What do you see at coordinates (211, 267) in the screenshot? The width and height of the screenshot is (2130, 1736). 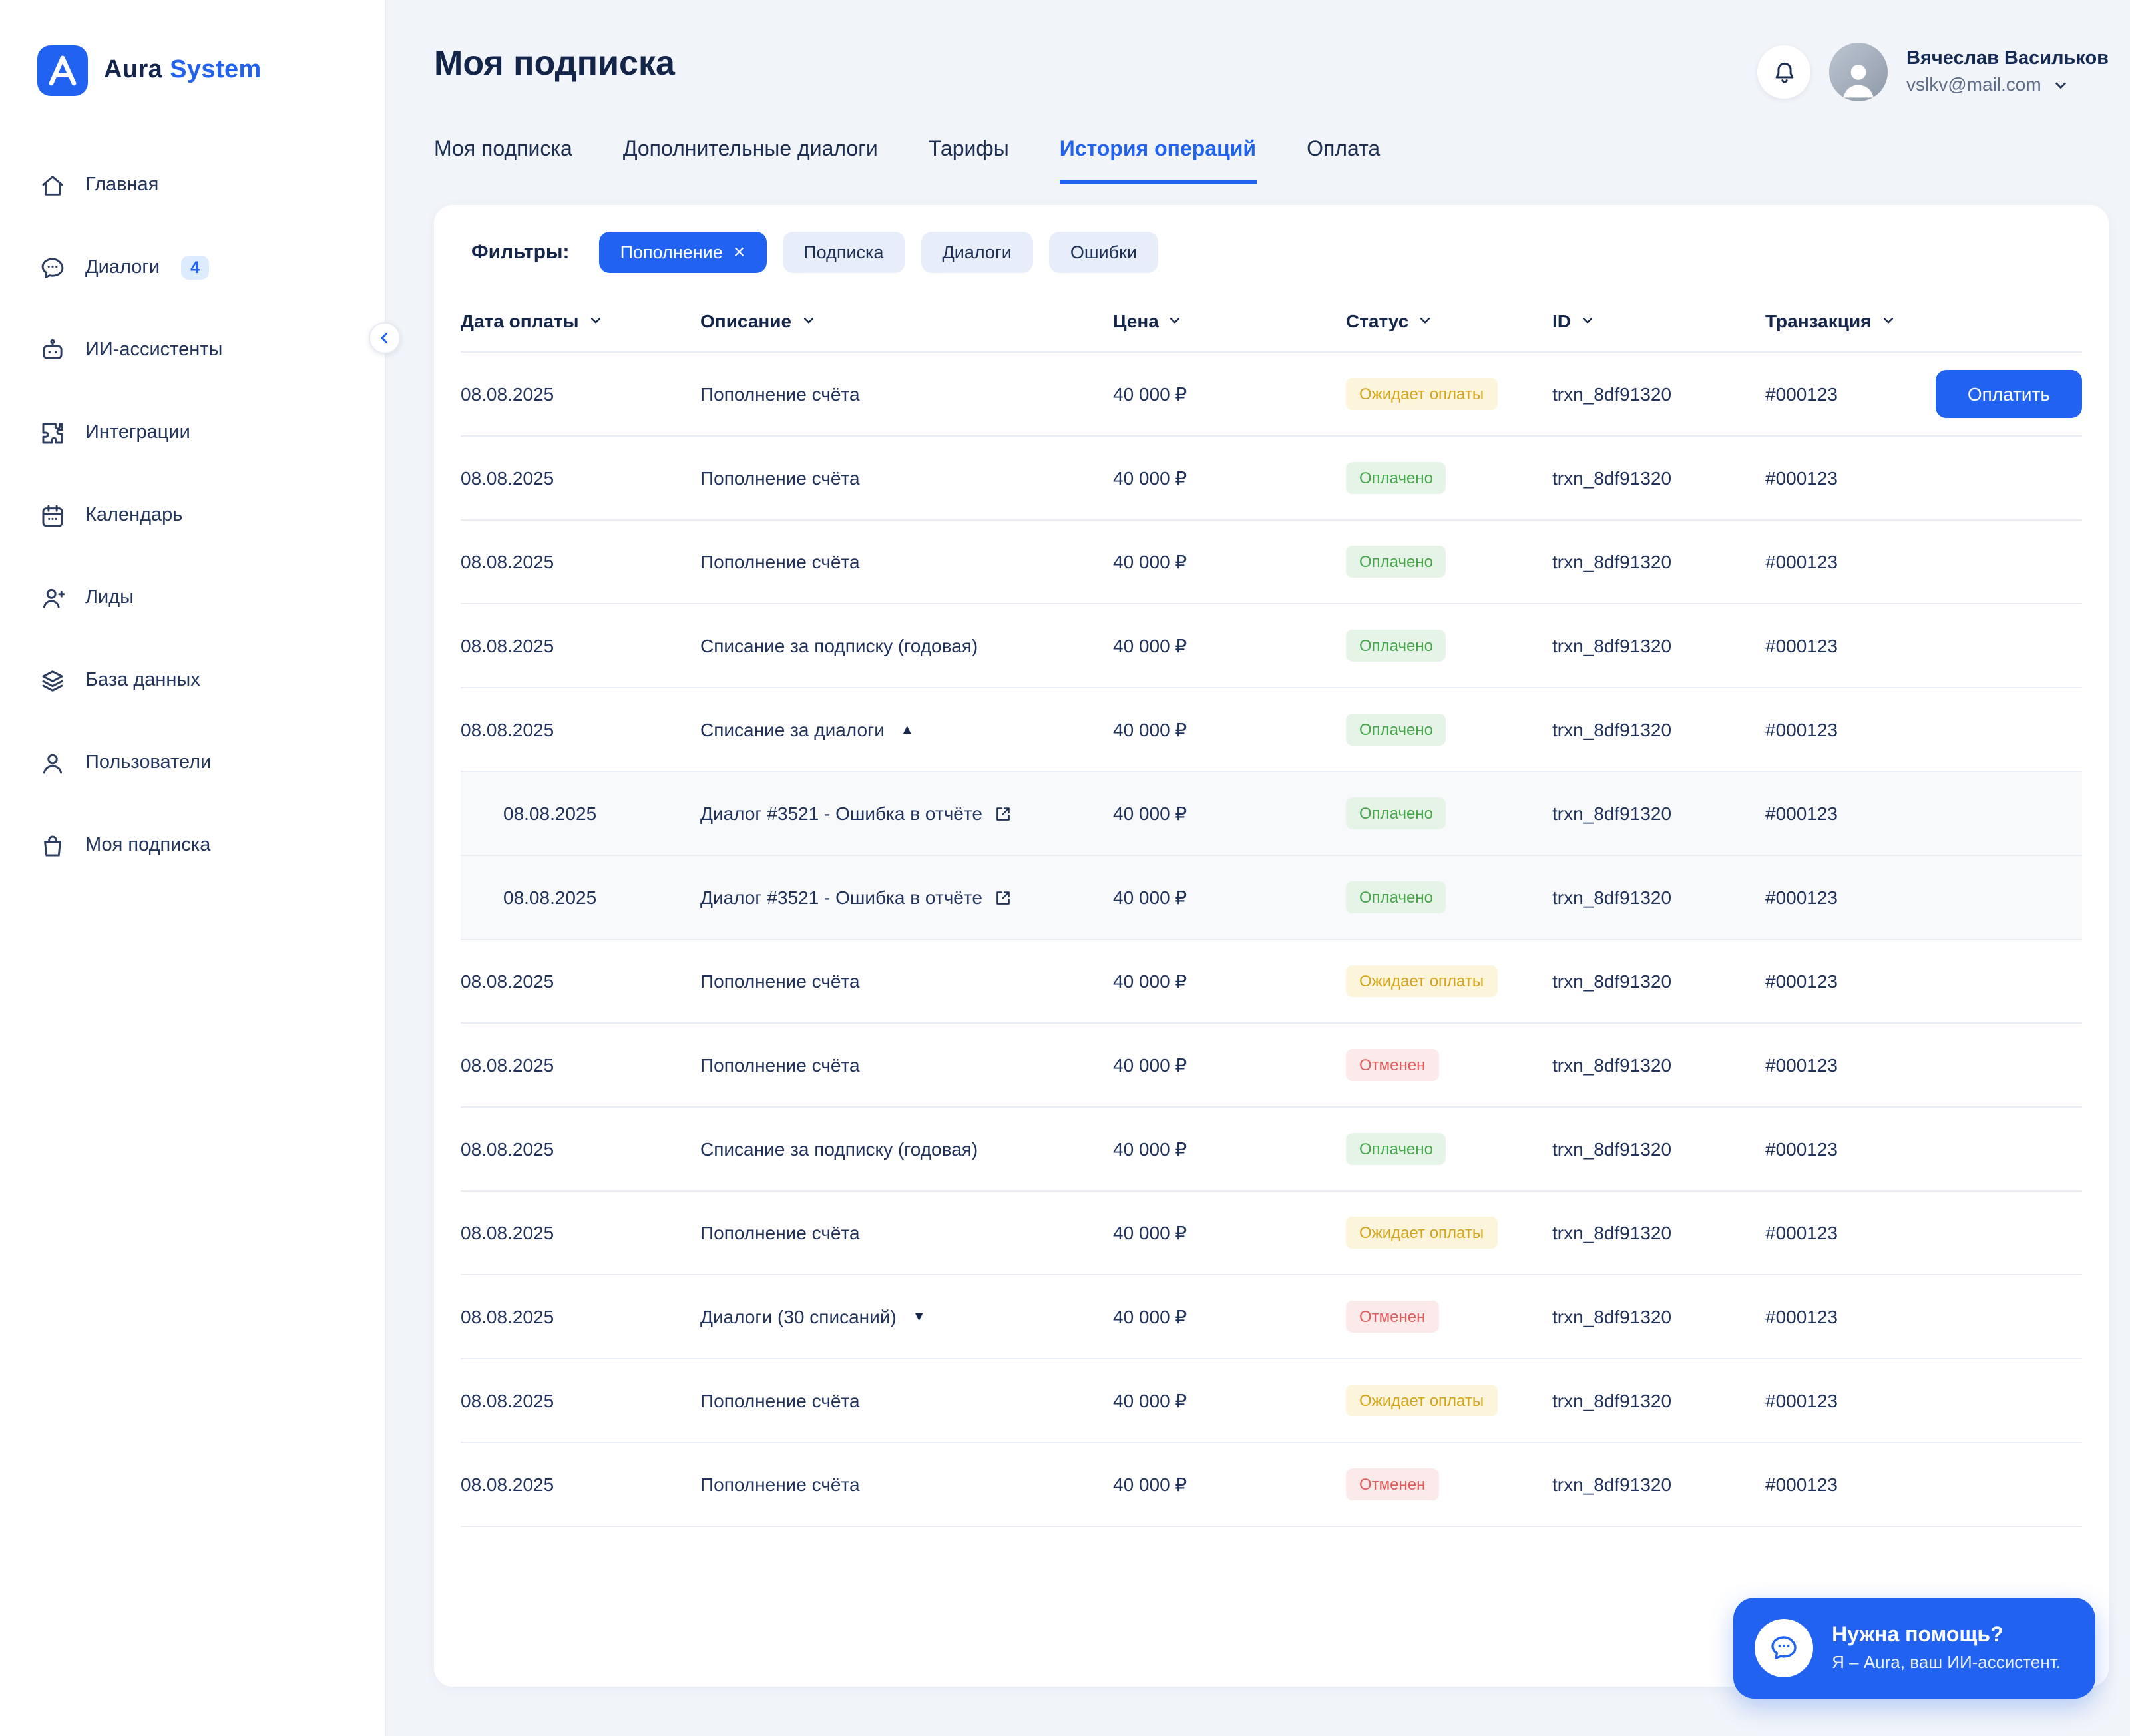 I see `sidebar-item-dialogs: Диалоги 4` at bounding box center [211, 267].